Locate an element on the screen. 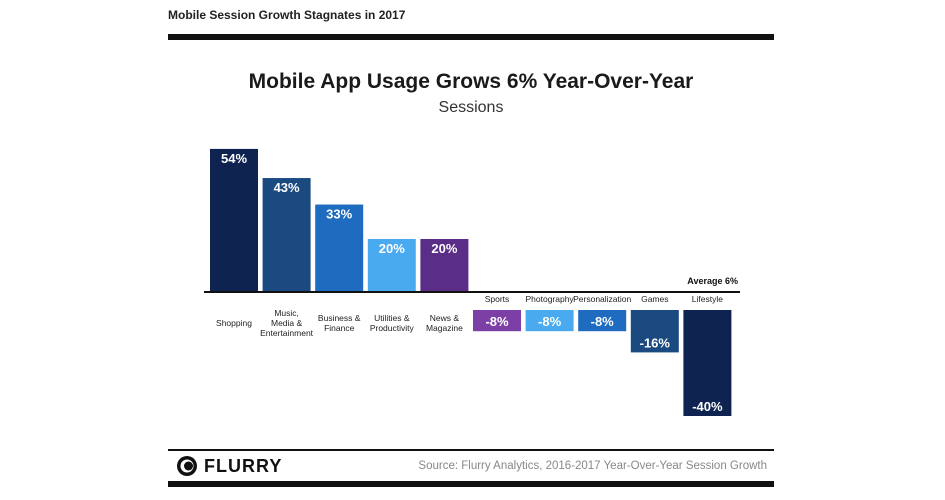 The image size is (945, 500). value-label-5: -8% is located at coordinates (497, 321).